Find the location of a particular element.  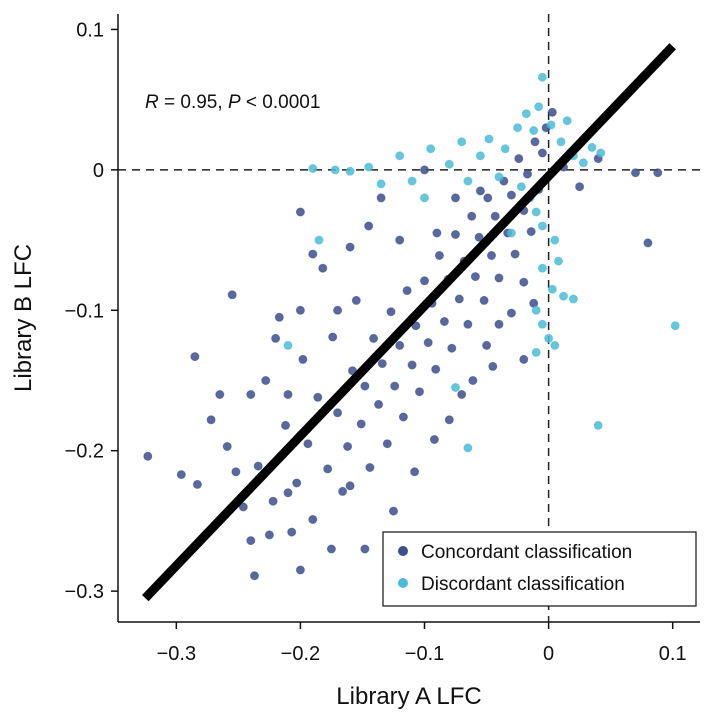

y-axis-title: Library B LFC is located at coordinates (23, 318).